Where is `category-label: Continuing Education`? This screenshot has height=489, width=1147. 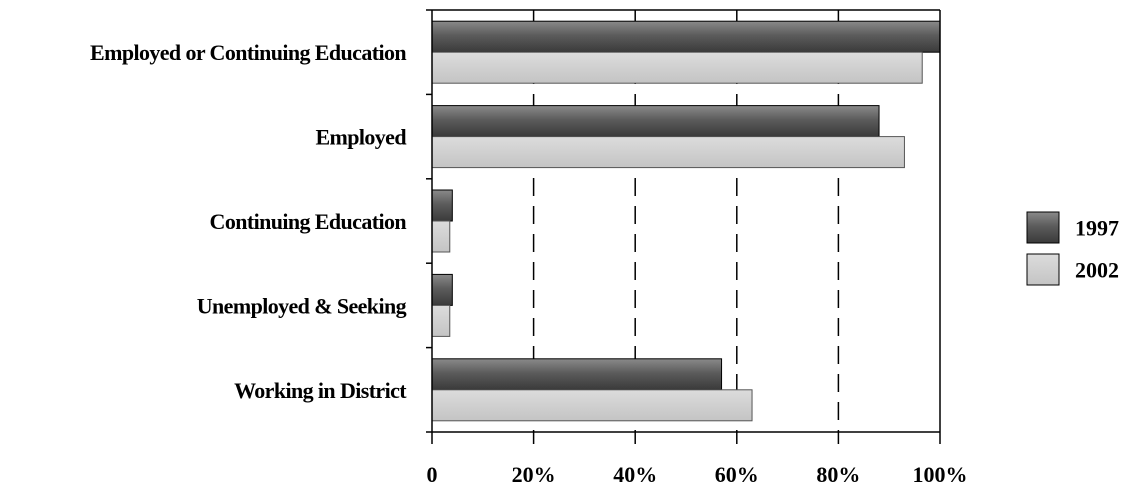
category-label: Continuing Education is located at coordinates (308, 221).